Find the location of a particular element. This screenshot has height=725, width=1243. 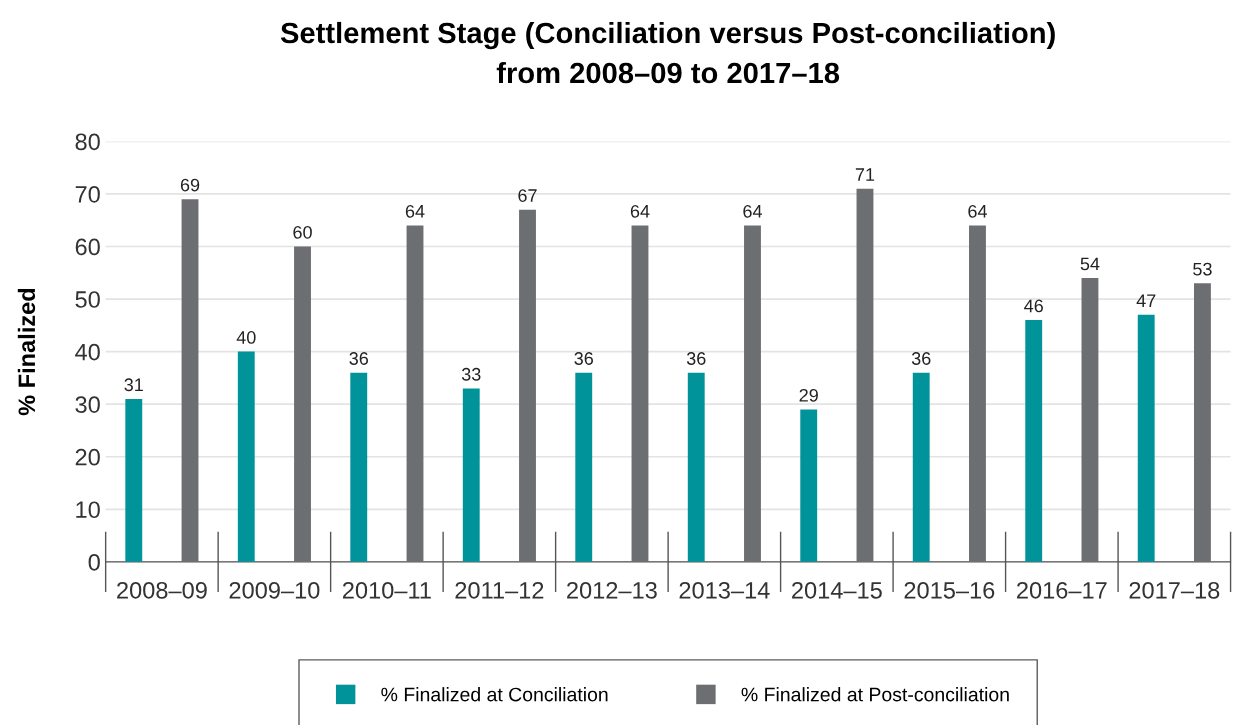

x-tick-label: 2010–11 is located at coordinates (386, 590).